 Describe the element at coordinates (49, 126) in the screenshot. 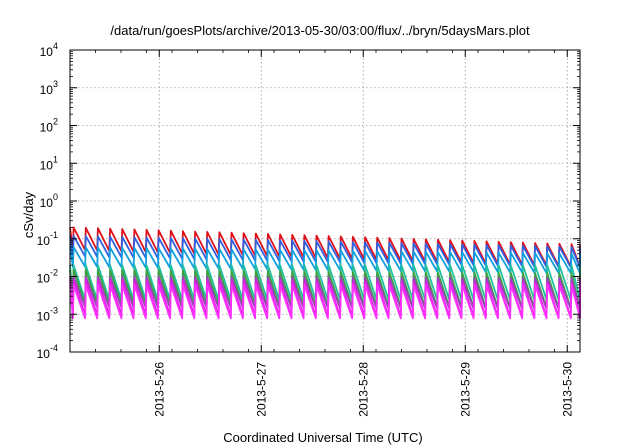

I see `y-tick-label: 10²` at that location.